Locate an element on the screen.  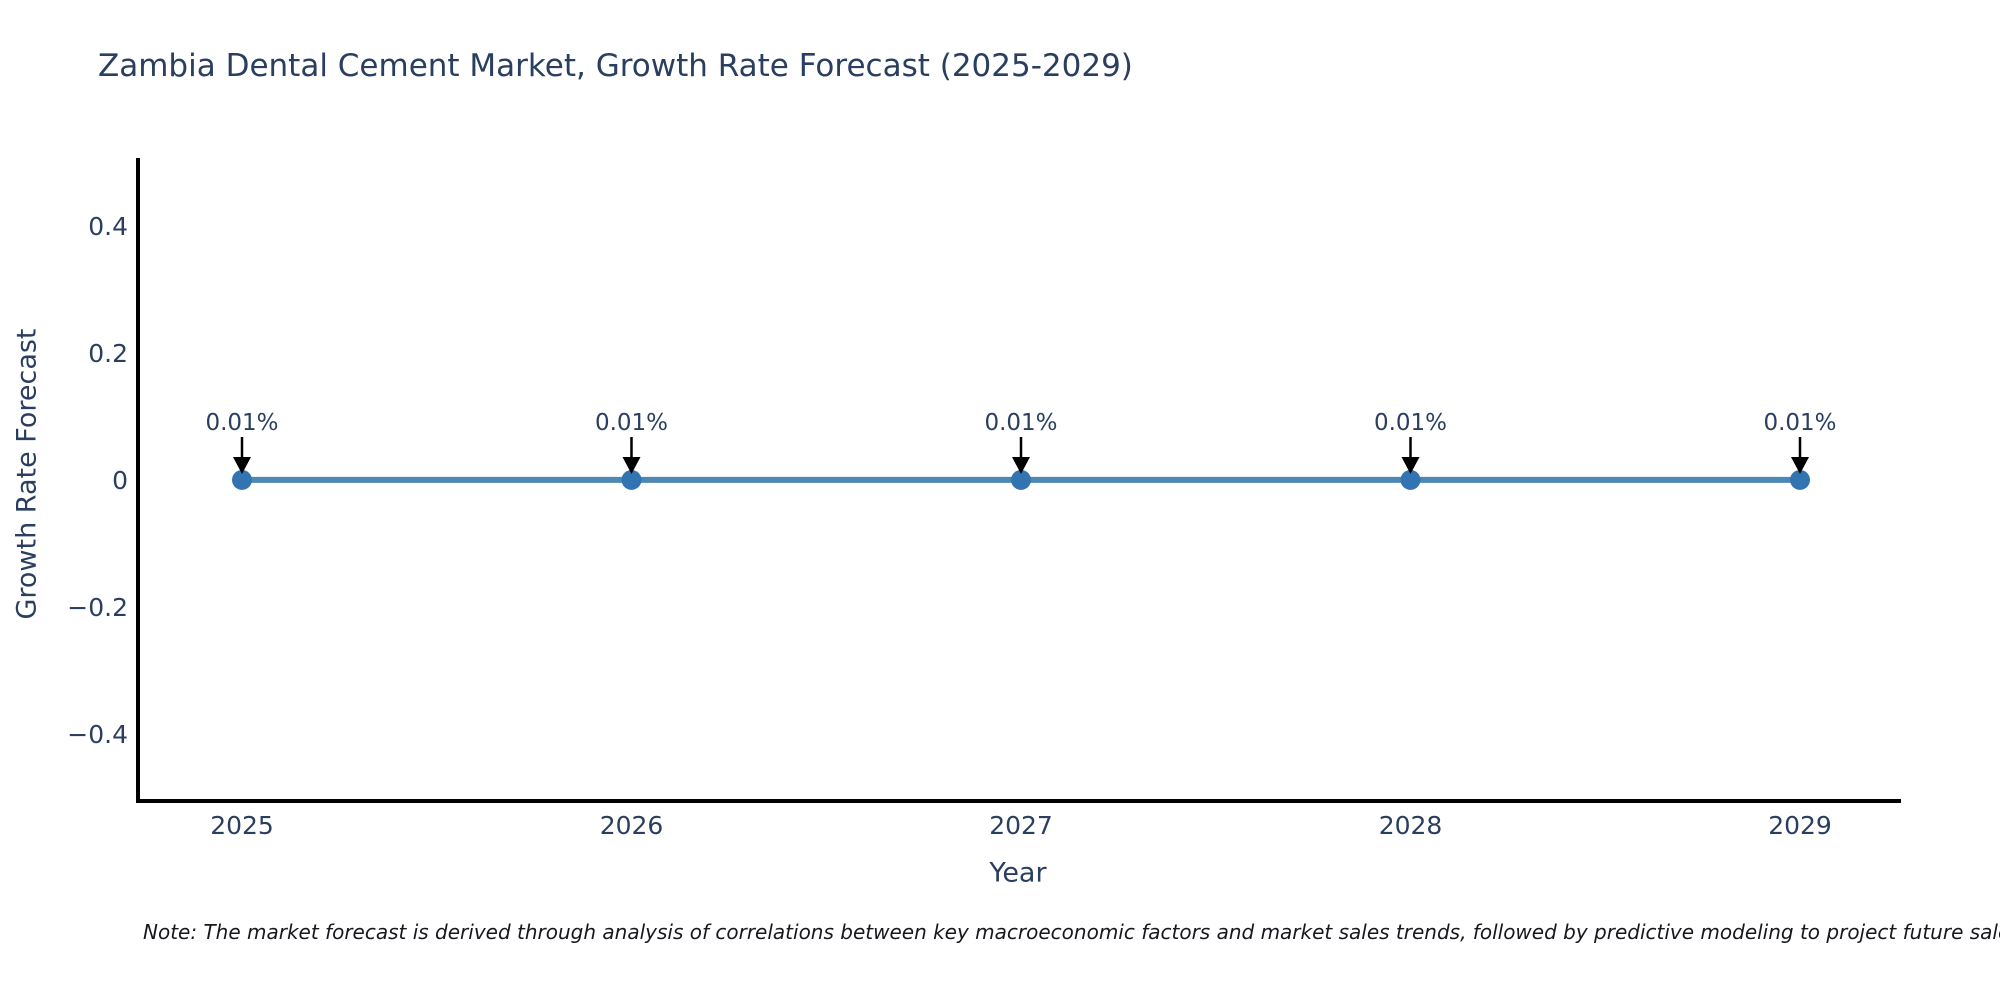
y-tick-label: 0.4 is located at coordinates (108, 226).